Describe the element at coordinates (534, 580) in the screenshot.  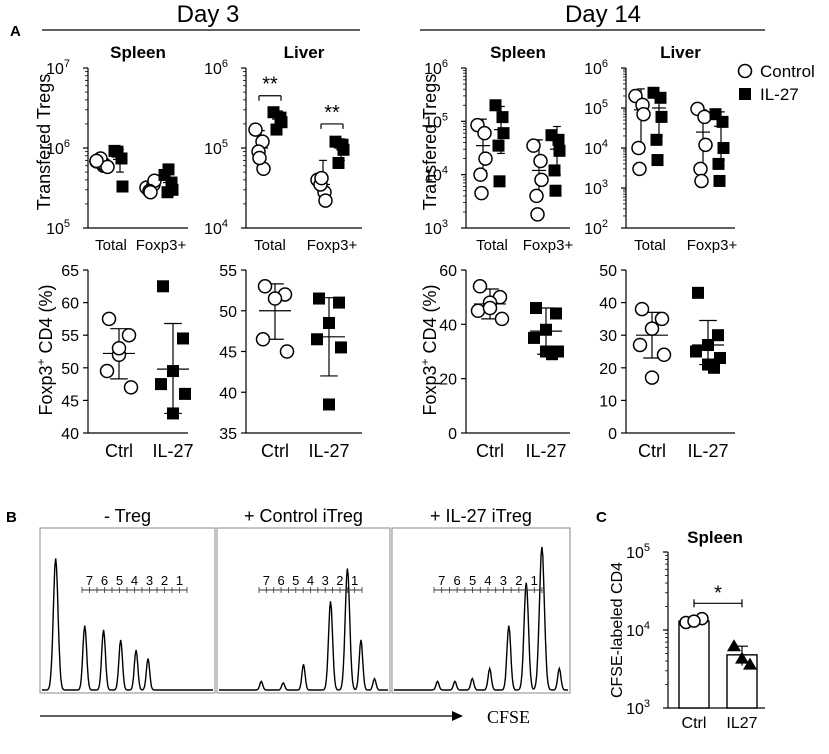
I see `gate-label: 1` at that location.